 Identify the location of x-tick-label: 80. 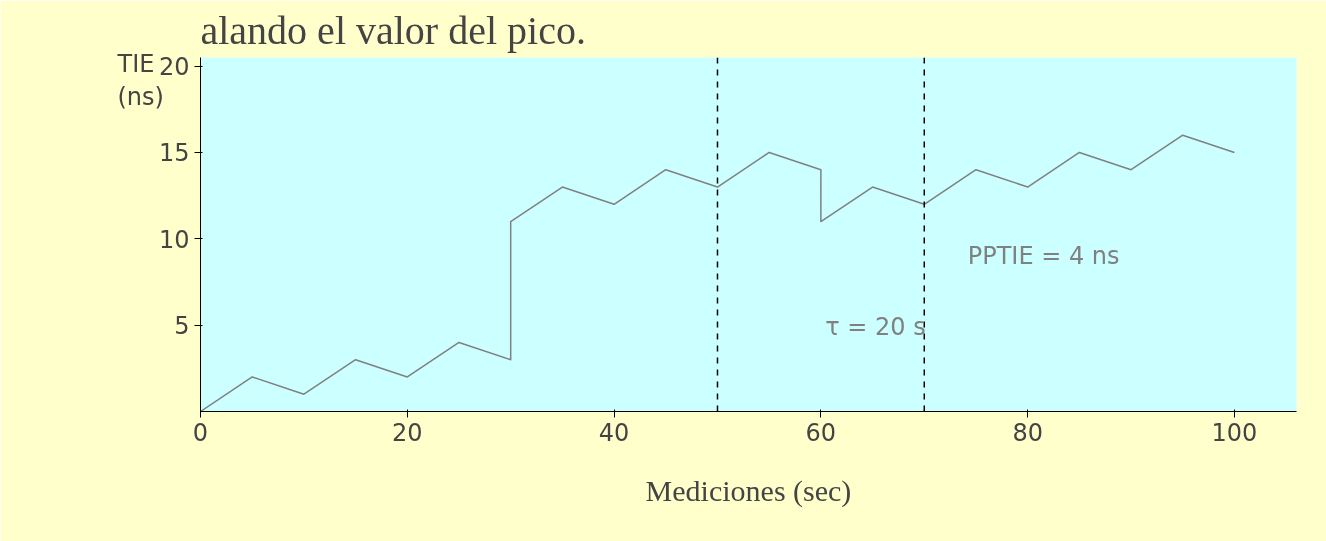
(1027, 432).